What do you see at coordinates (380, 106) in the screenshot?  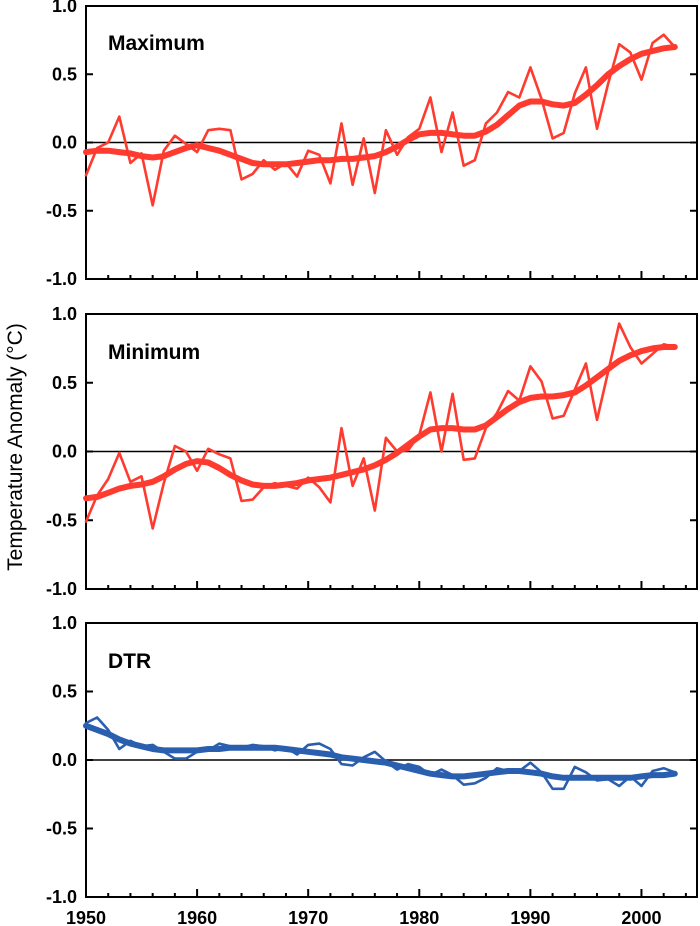 I see `series-smoothed-maximum` at bounding box center [380, 106].